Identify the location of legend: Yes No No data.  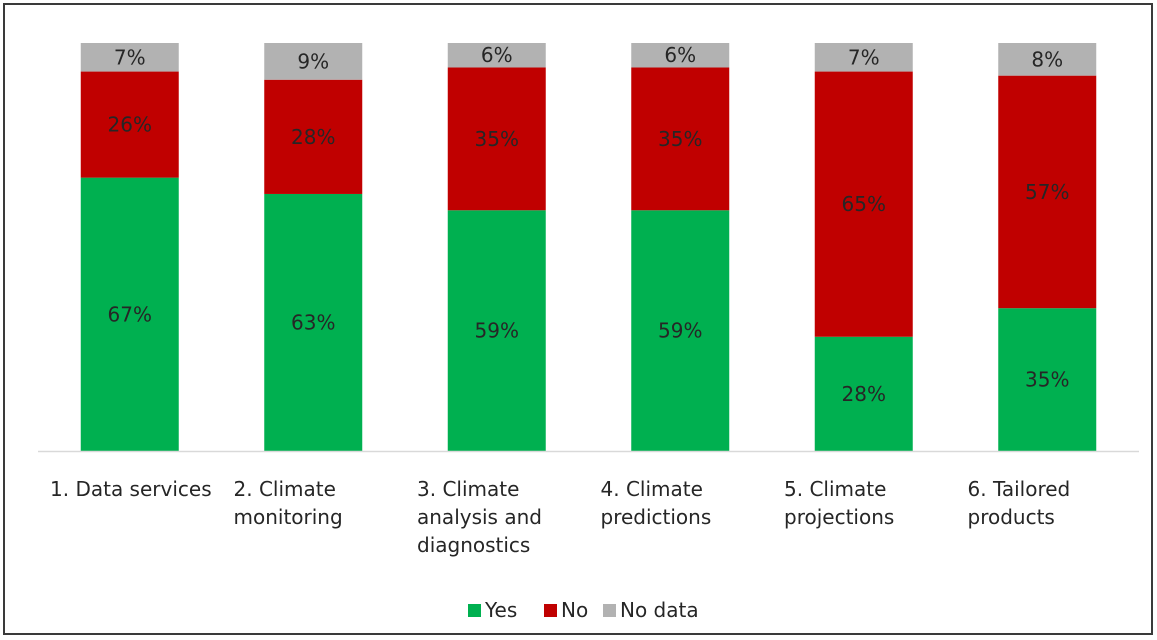
(583, 610).